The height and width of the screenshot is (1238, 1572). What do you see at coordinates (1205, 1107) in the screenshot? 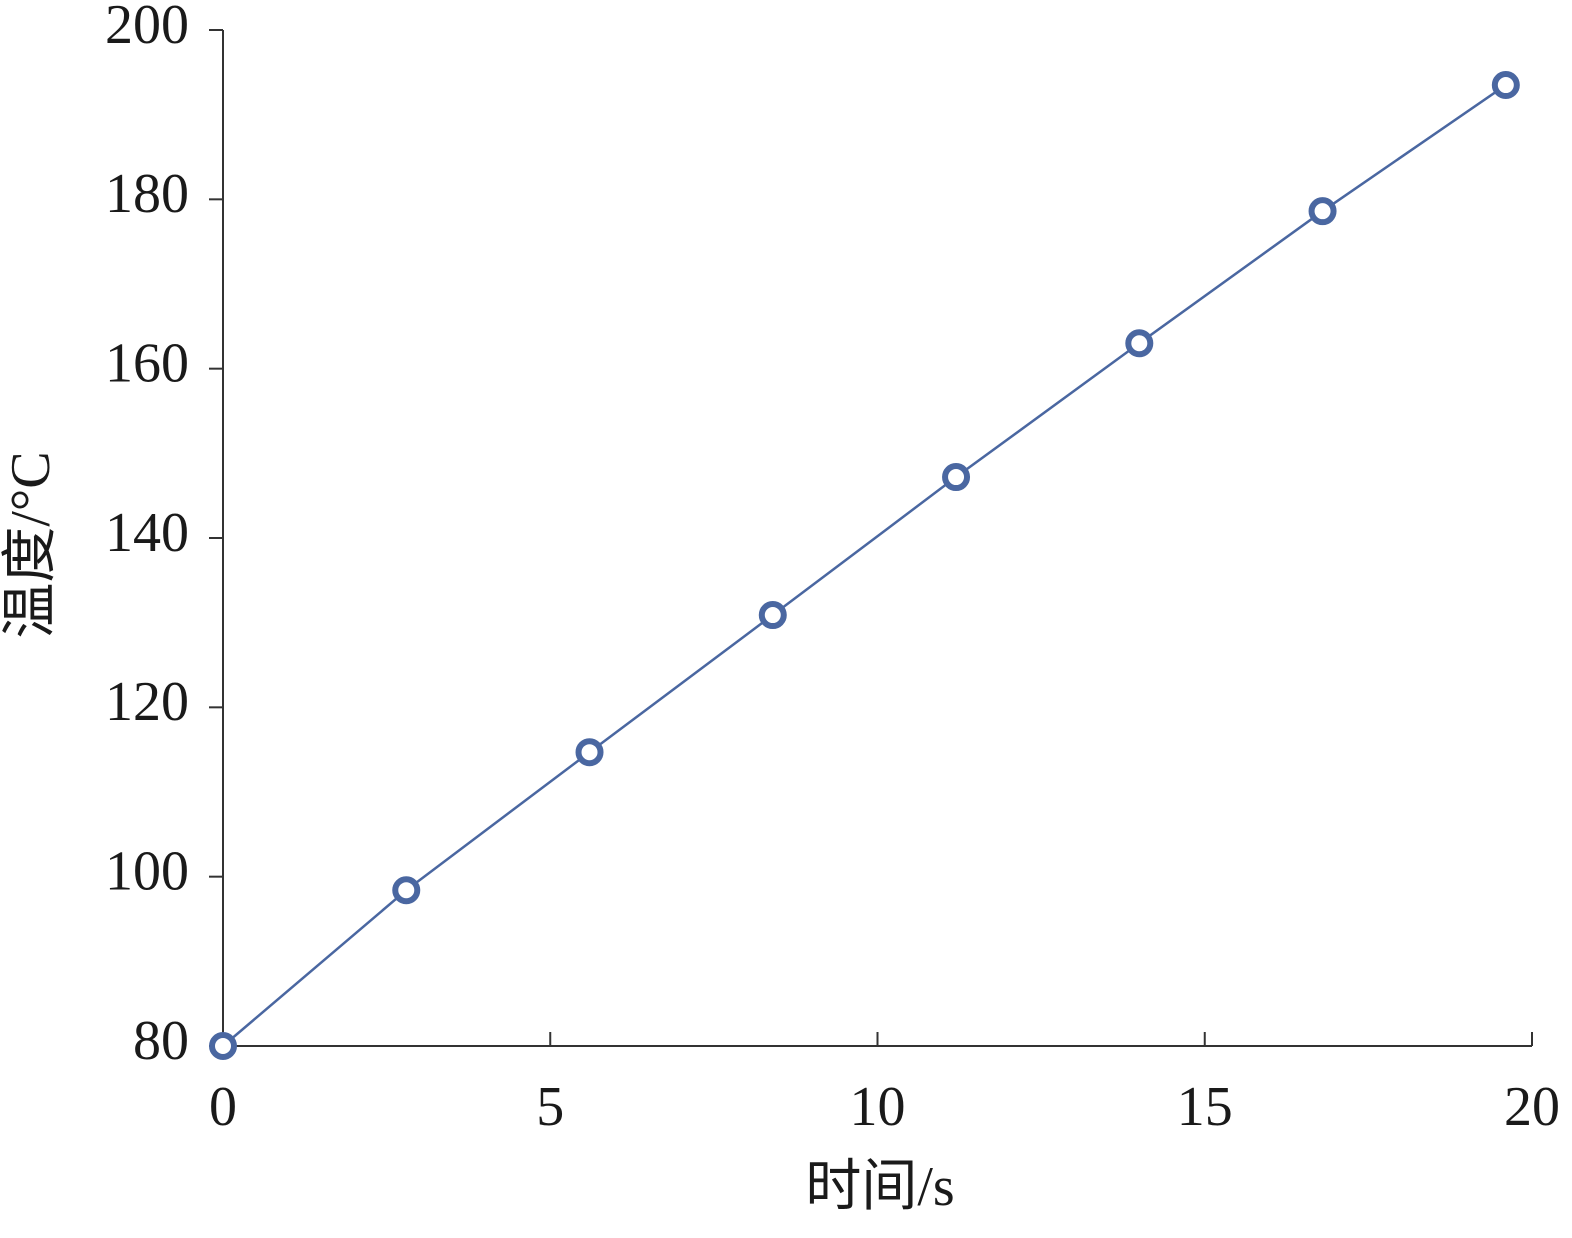
I see `x-tick-label: 15` at bounding box center [1205, 1107].